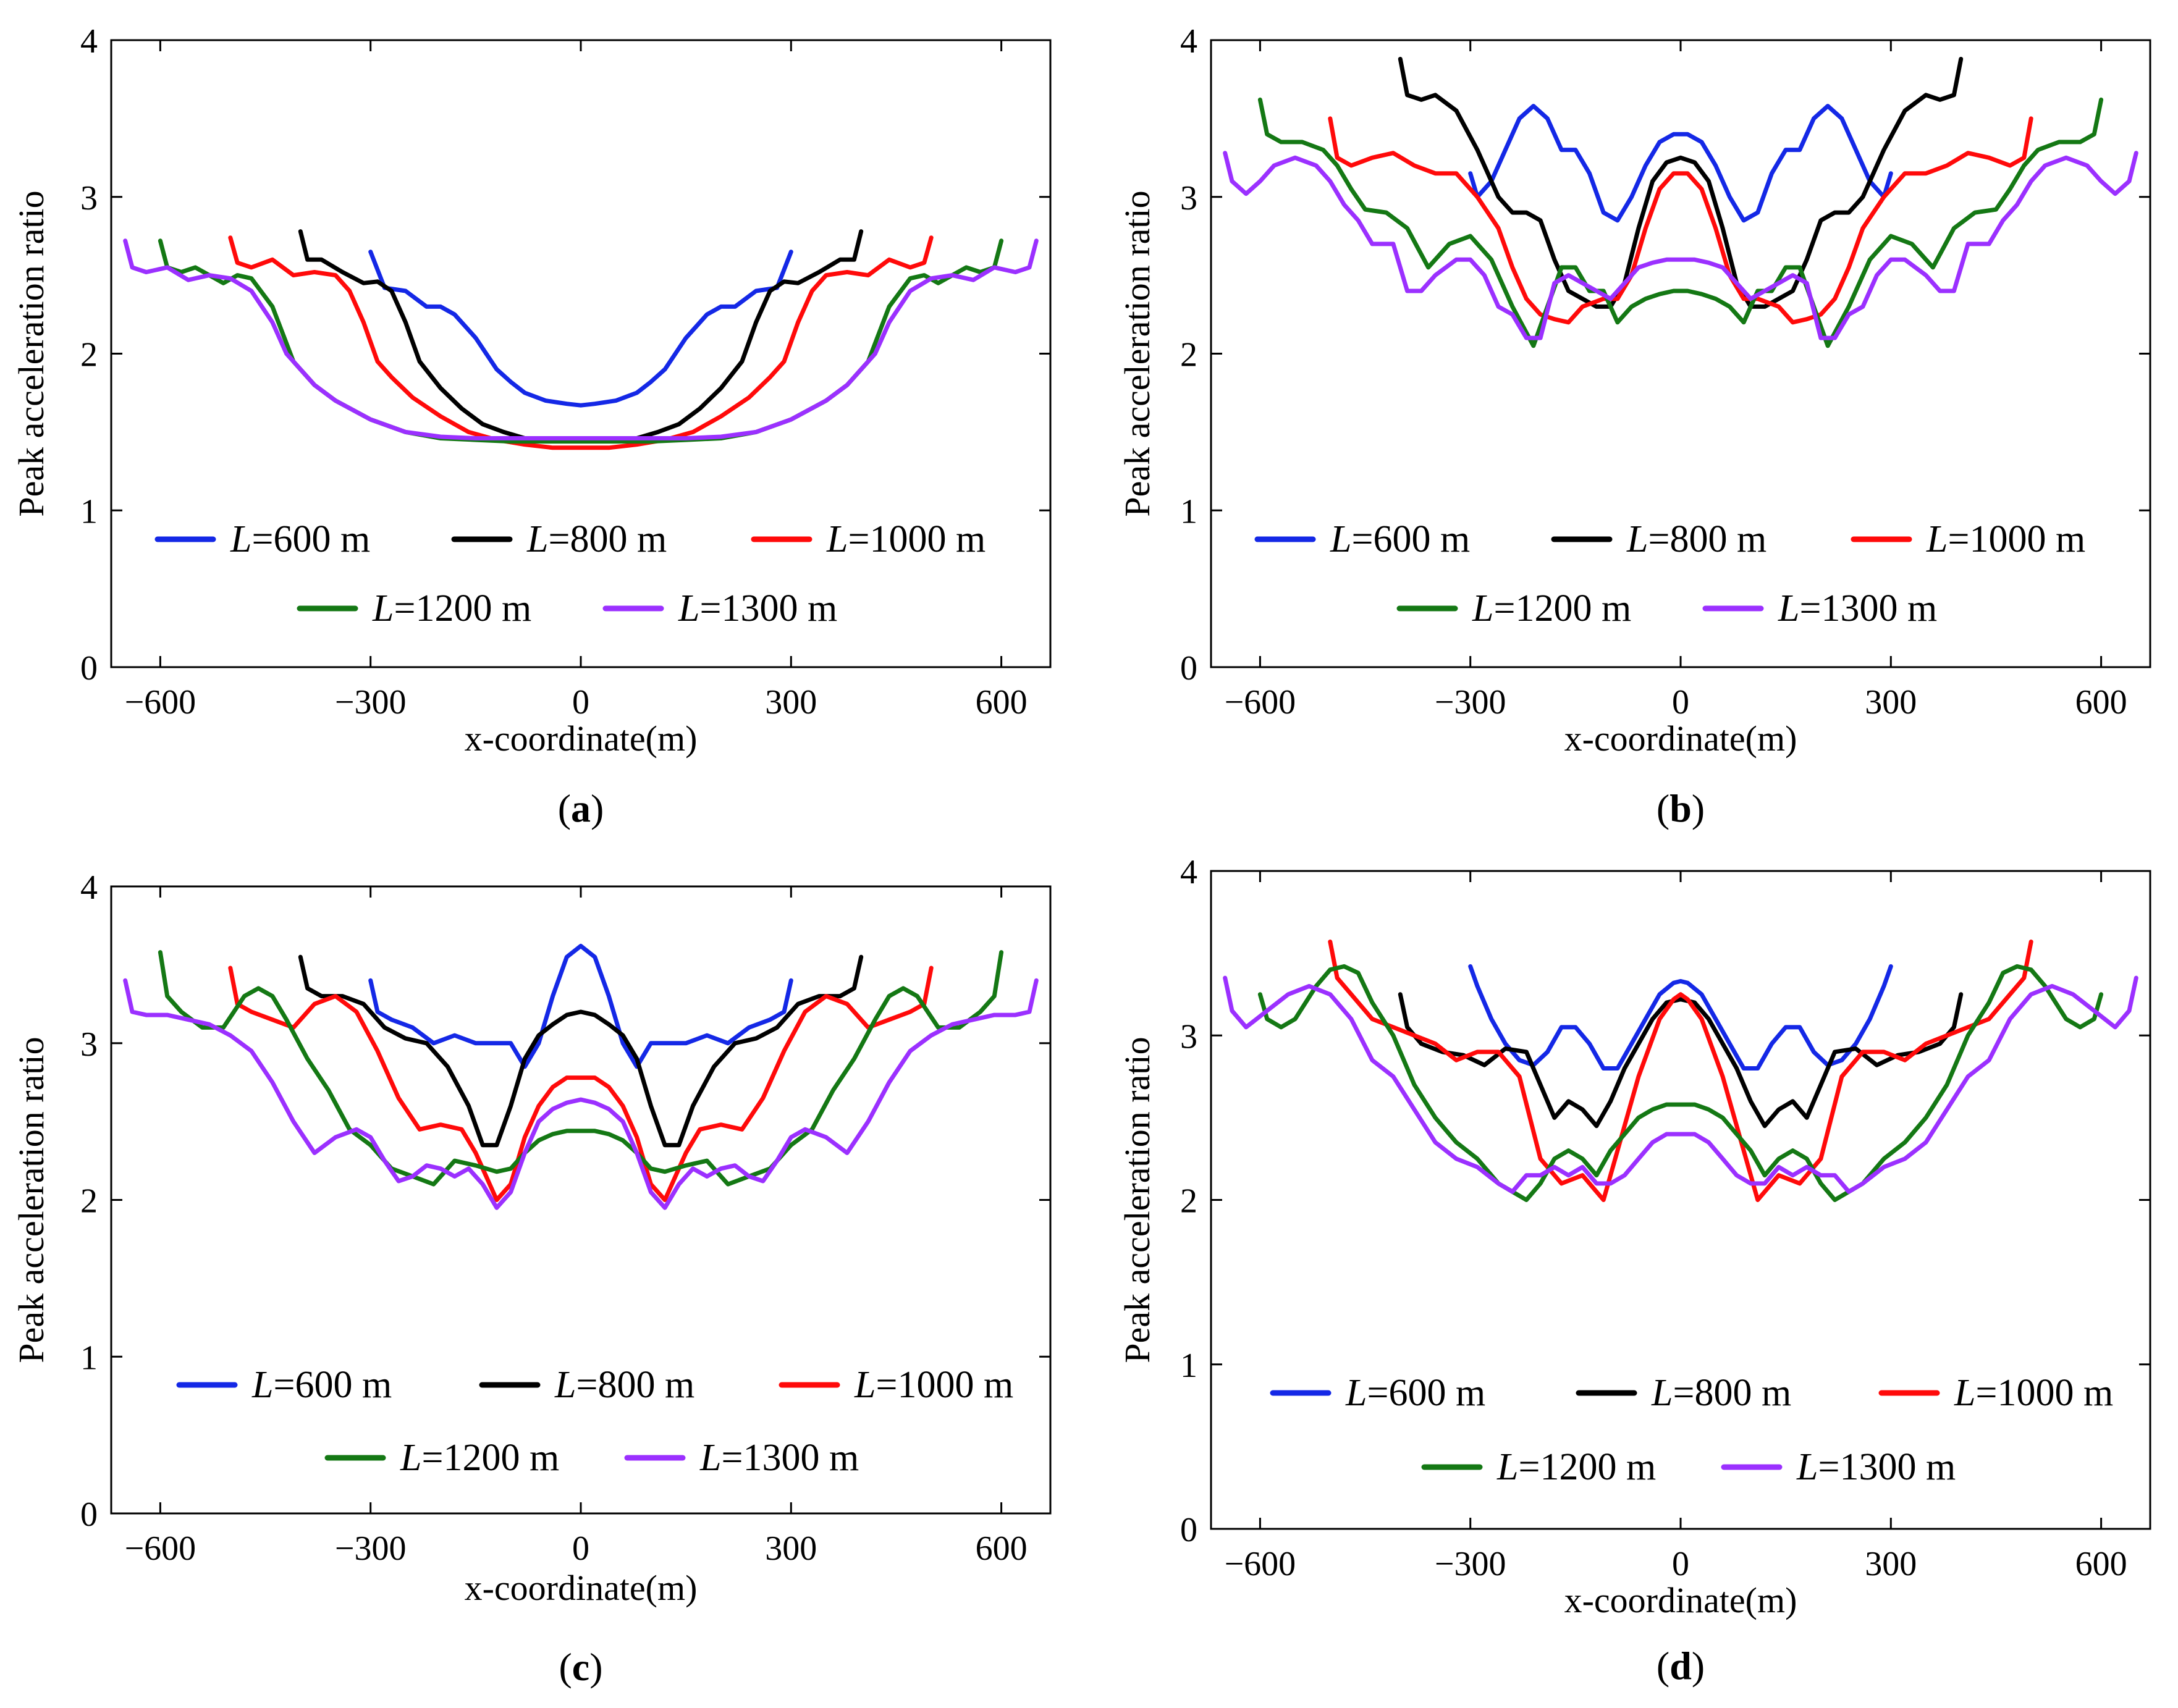 Image resolution: width=2178 pixels, height=1708 pixels. I want to click on panel-label: (a), so click(581, 808).